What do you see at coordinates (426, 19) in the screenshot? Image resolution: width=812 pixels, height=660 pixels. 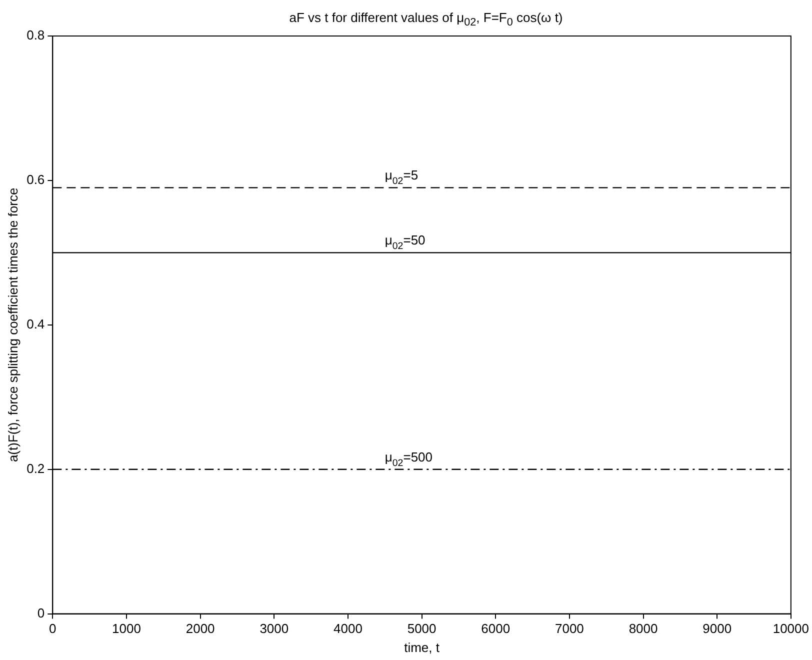 I see `chart-title: aF vs t for different values of μ$_{02}$, F=F$_{0}$ cos(ω t)` at bounding box center [426, 19].